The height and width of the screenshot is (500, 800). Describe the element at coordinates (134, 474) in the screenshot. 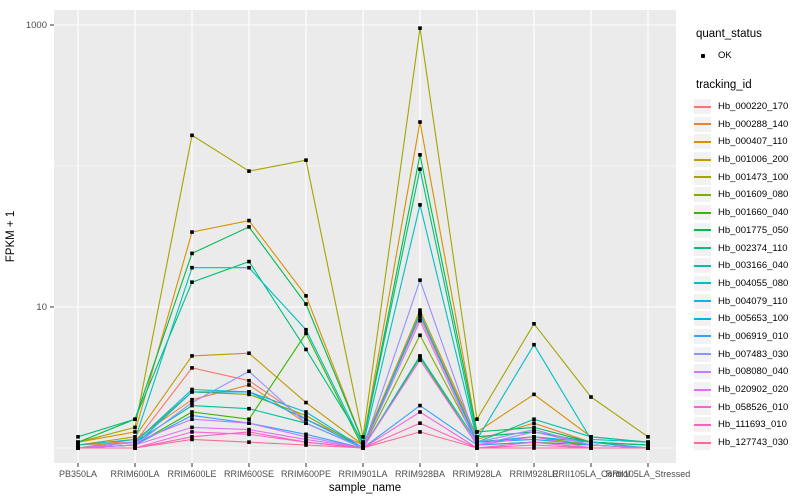

I see `x-tick-label: RRIM600LA` at that location.